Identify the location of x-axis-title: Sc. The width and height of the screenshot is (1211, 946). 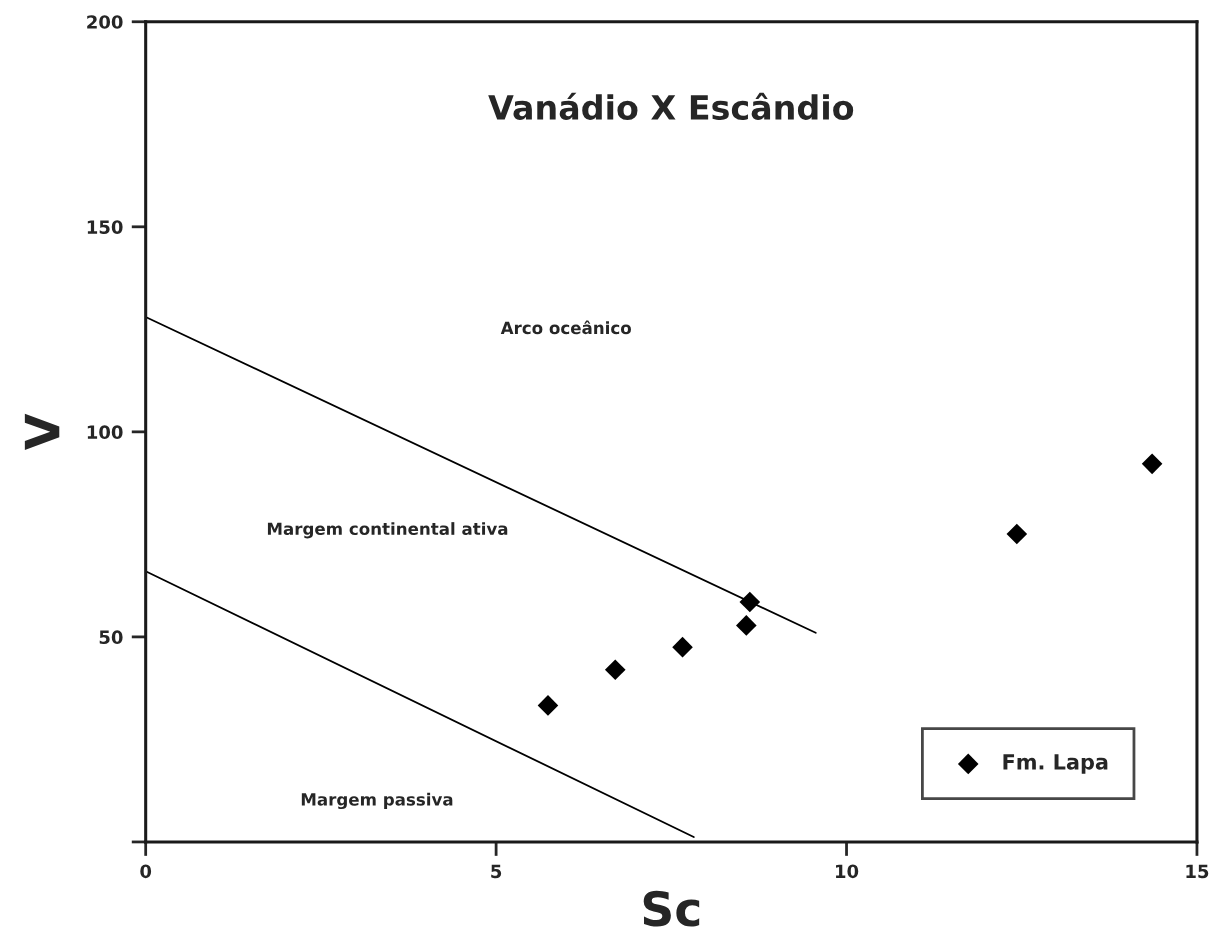
(671, 908).